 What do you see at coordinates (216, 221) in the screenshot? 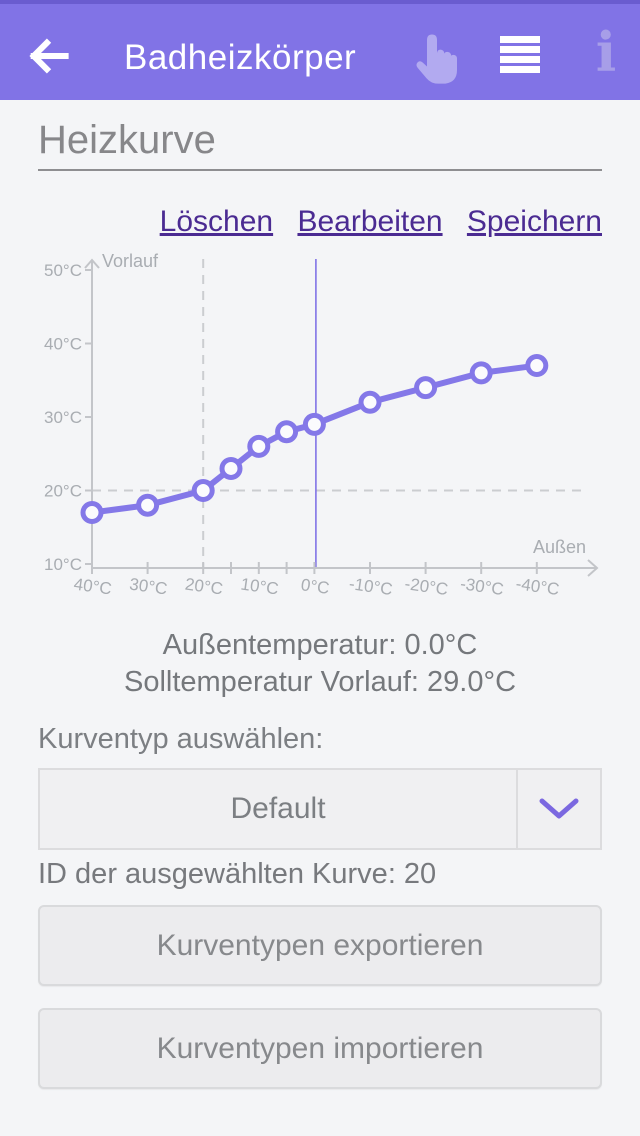
I see `delete-link: Löschen` at bounding box center [216, 221].